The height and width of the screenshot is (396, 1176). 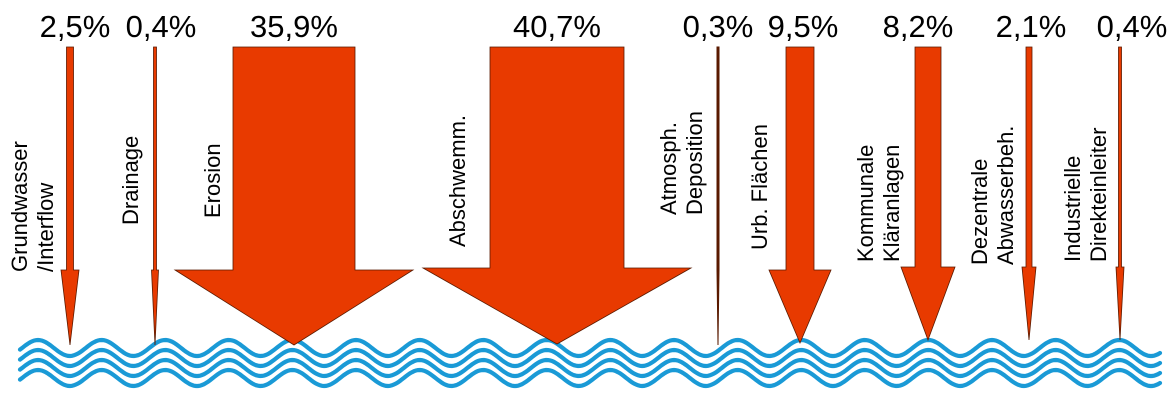 I want to click on label-dezentrale-1: Dezentrale, so click(x=979, y=212).